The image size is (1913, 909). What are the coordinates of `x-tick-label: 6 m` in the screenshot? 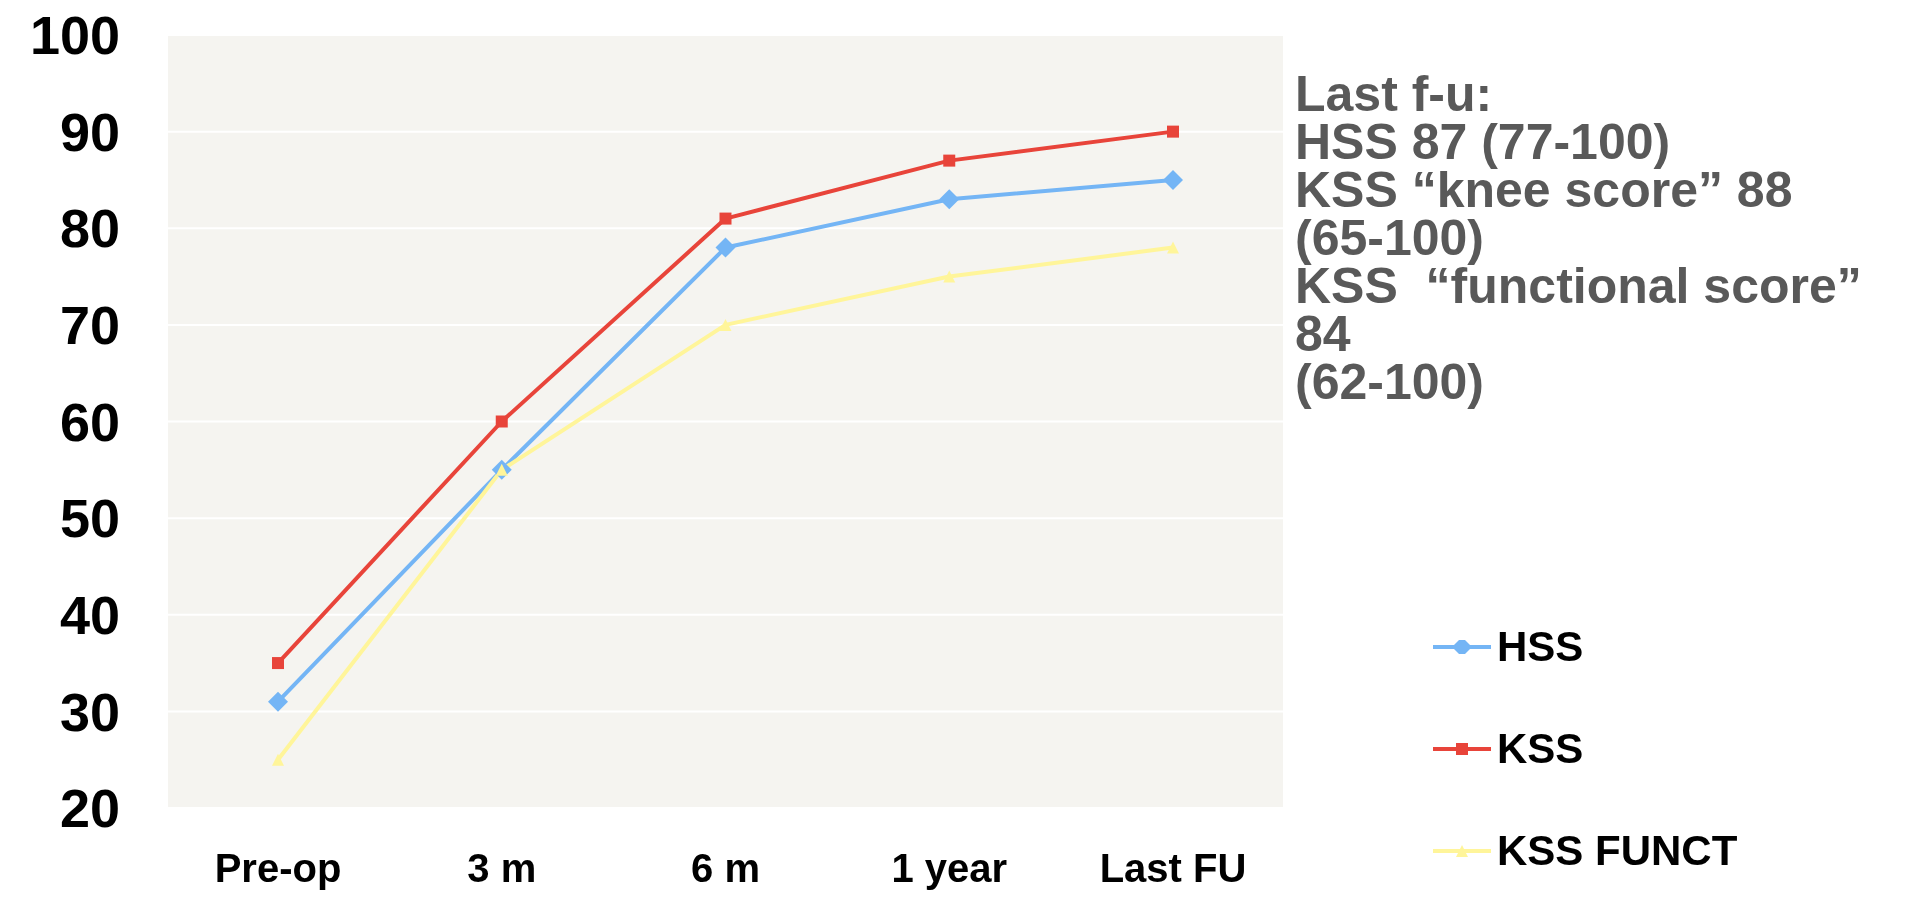 It's located at (725, 868).